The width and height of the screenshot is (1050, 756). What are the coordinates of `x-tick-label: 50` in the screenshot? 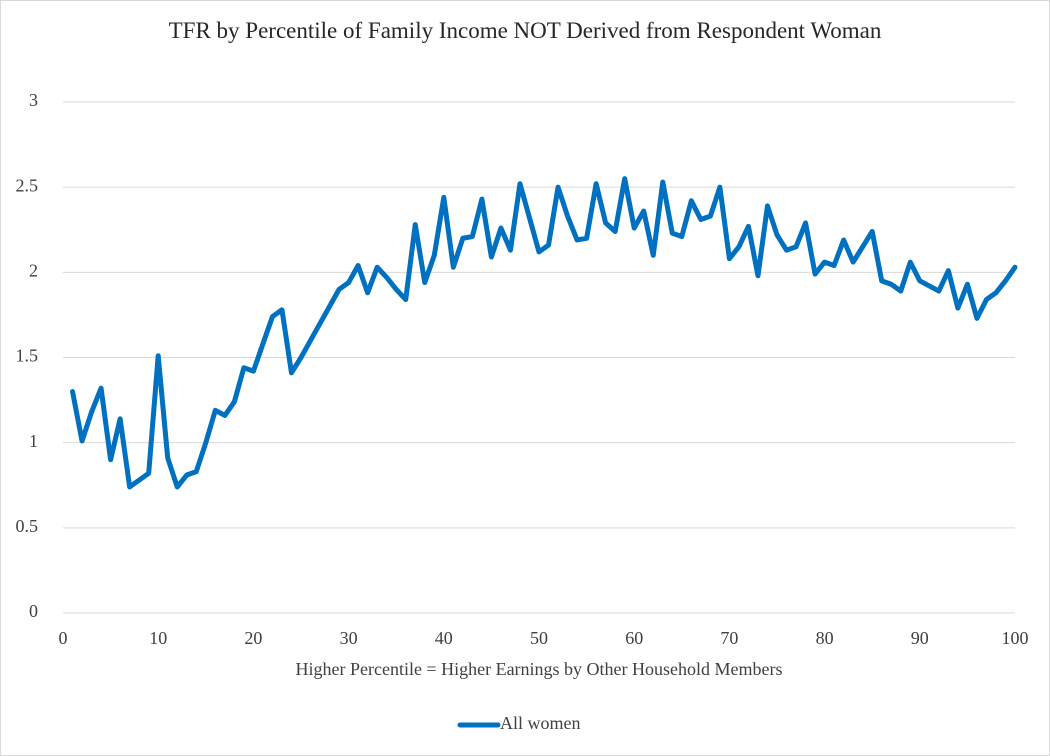 It's located at (539, 638).